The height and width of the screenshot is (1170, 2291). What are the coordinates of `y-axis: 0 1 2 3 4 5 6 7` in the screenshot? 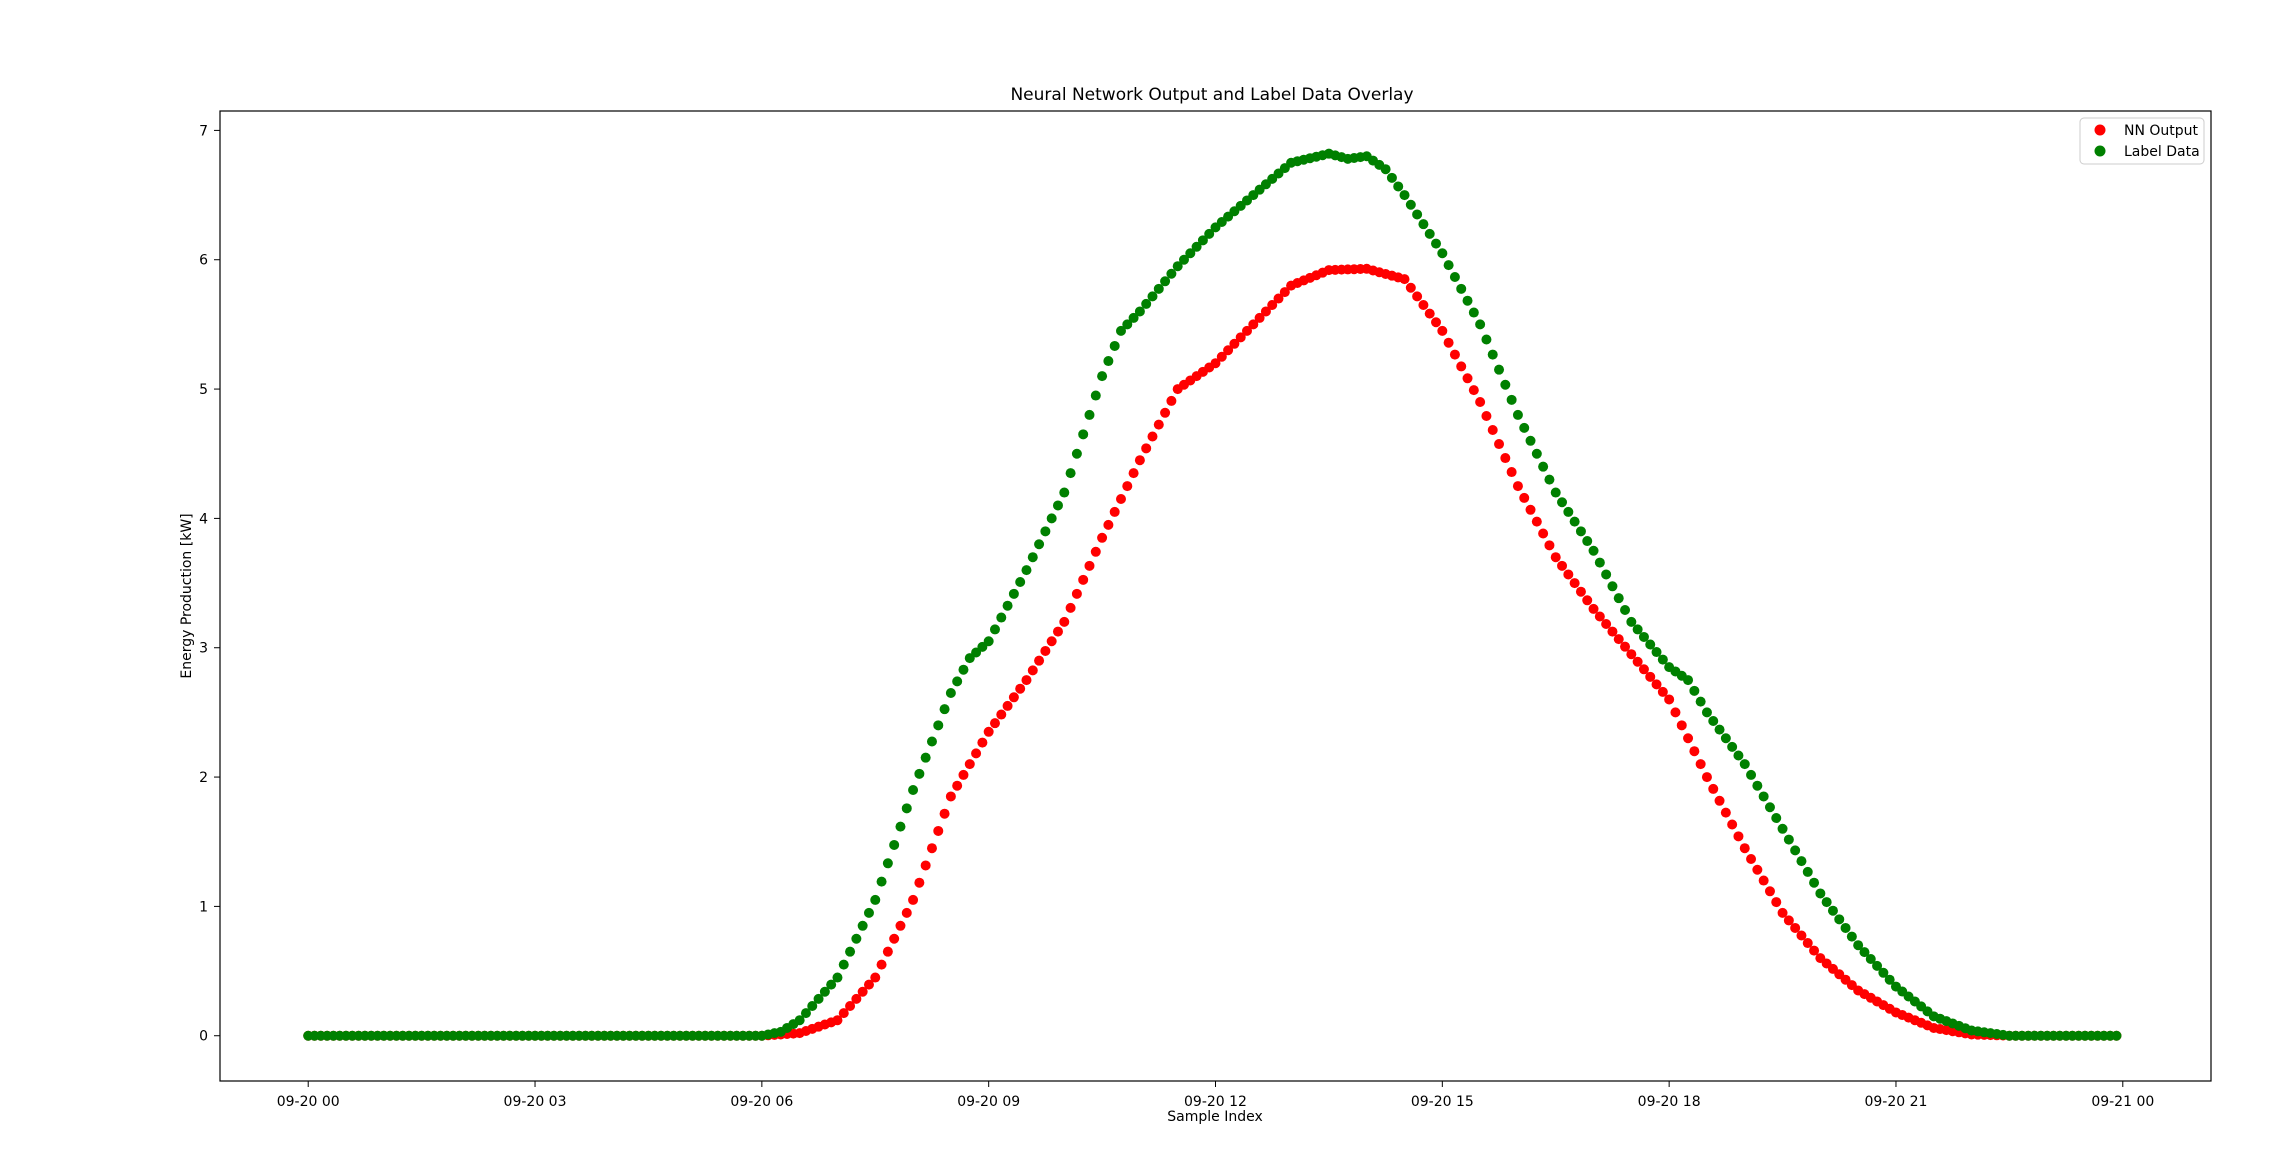 It's located at (209, 584).